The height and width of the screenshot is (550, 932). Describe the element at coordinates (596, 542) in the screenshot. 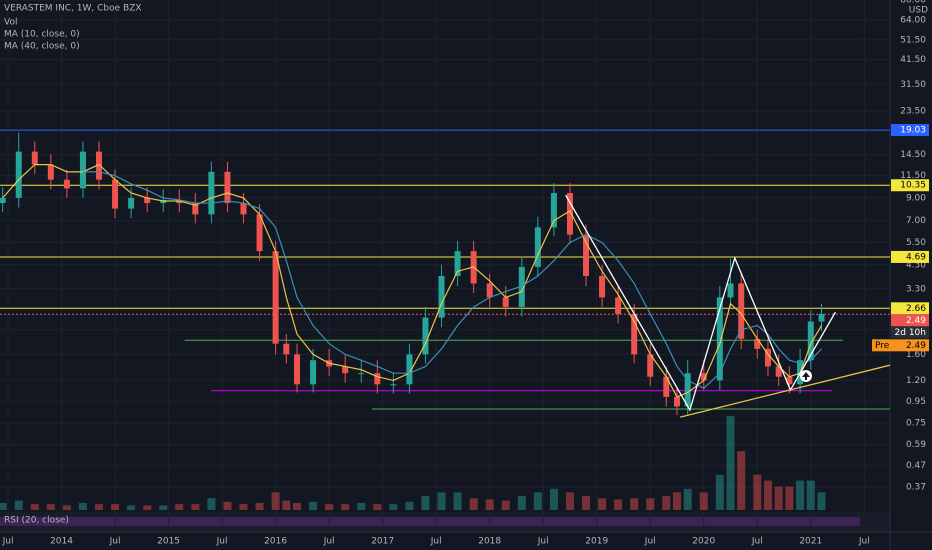

I see `x-tick-label: 2019` at that location.